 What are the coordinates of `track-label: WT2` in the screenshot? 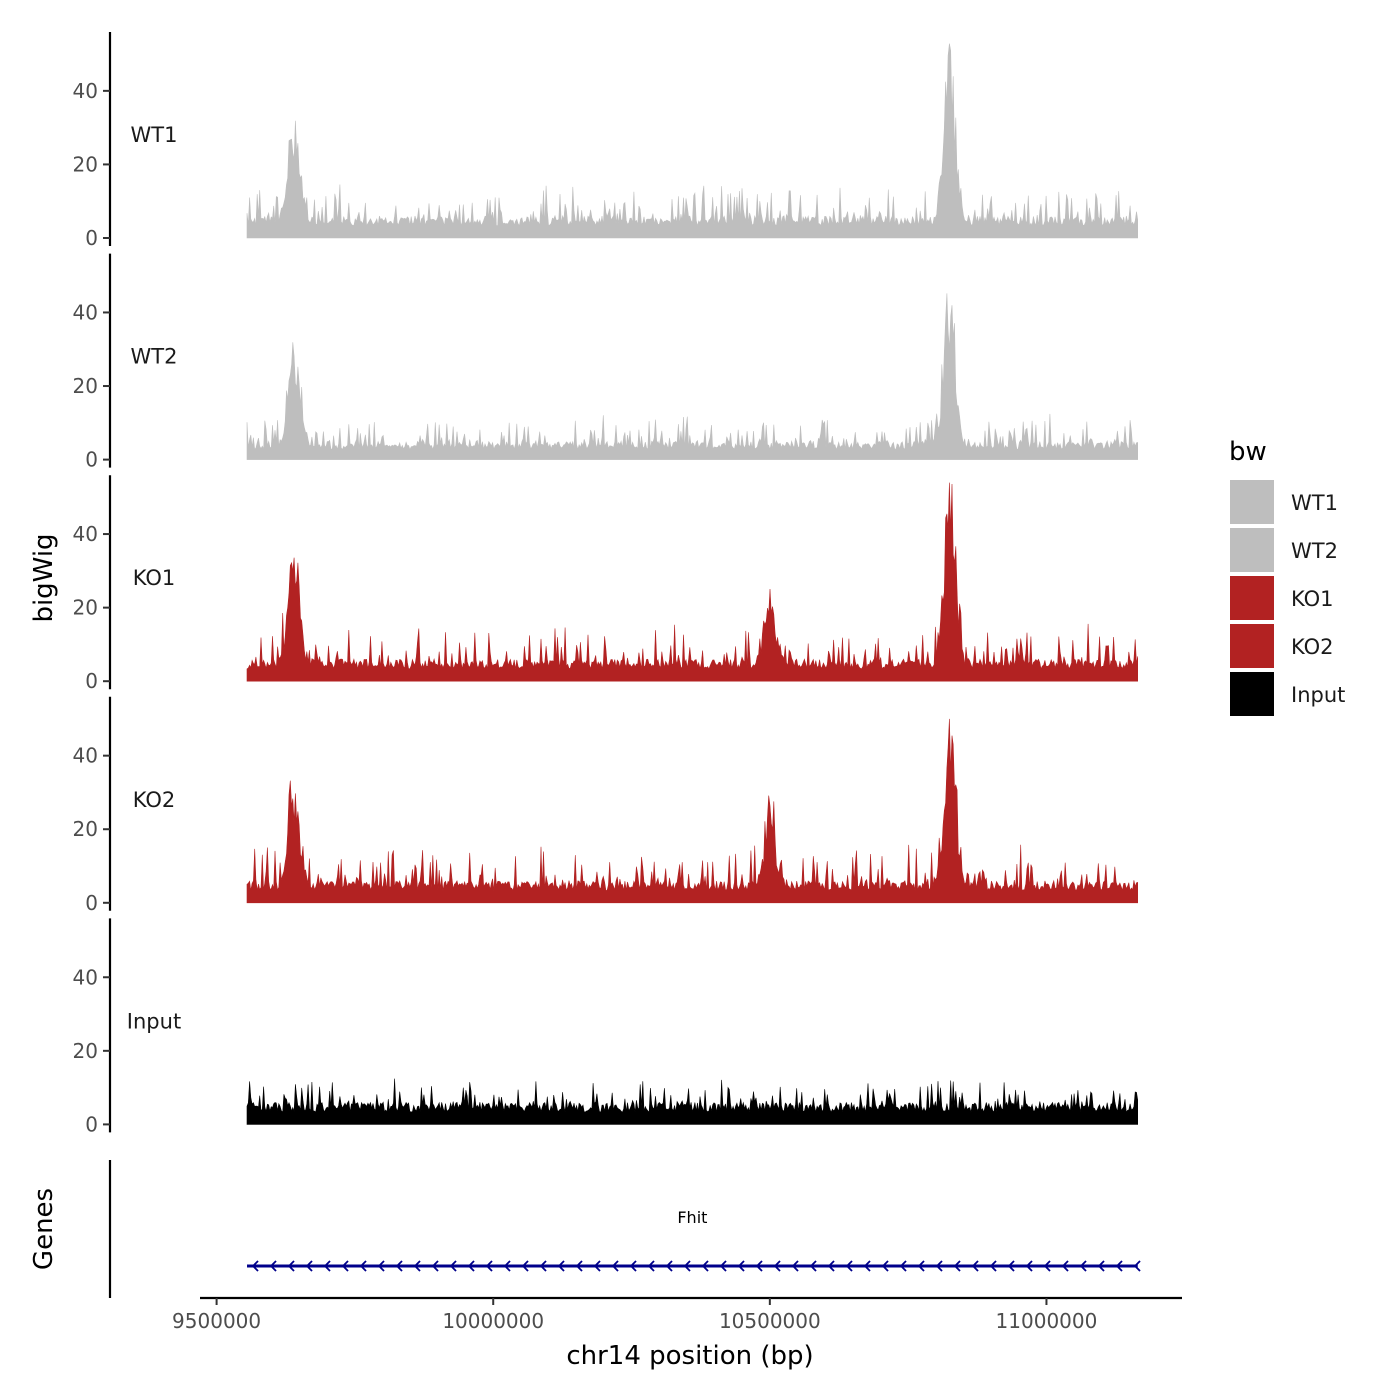 It's located at (154, 357).